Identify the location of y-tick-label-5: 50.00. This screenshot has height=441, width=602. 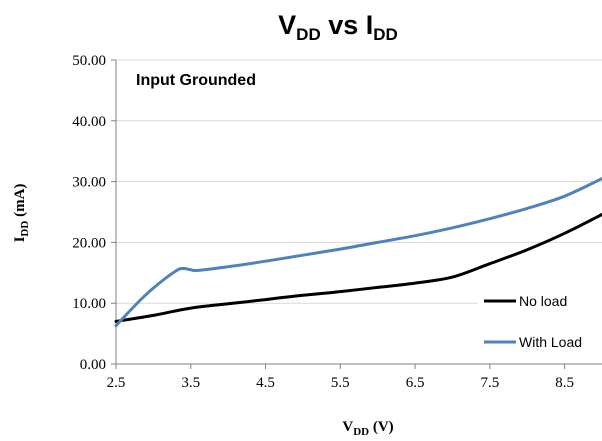
(89, 61).